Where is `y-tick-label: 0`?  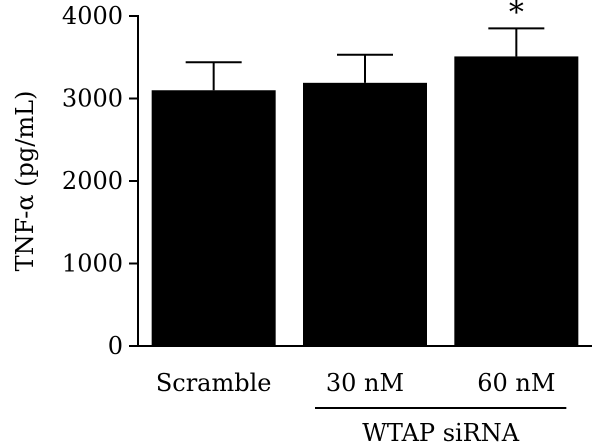
y-tick-label: 0 is located at coordinates (115, 346).